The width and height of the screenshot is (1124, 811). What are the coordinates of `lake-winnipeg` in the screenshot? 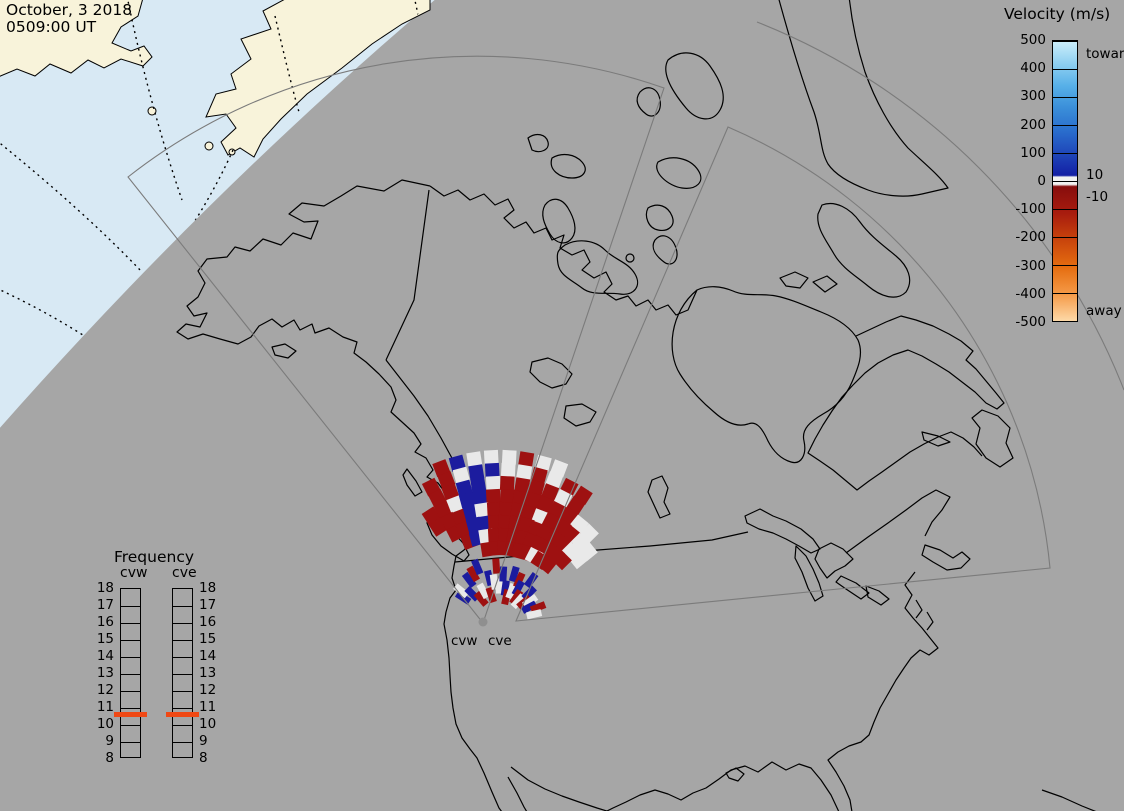 It's located at (659, 497).